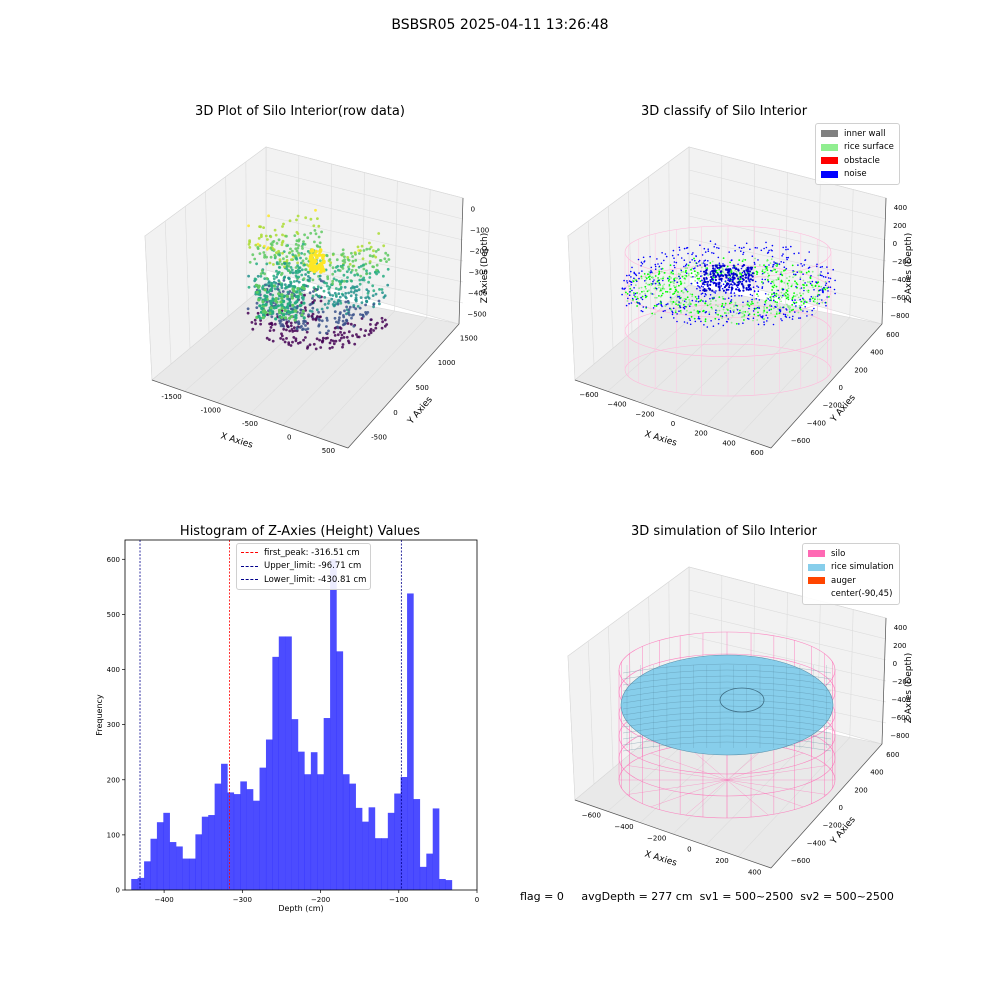 The height and width of the screenshot is (1000, 1000). Describe the element at coordinates (843, 831) in the screenshot. I see `simulation-y-axis-label: Y Axies` at that location.